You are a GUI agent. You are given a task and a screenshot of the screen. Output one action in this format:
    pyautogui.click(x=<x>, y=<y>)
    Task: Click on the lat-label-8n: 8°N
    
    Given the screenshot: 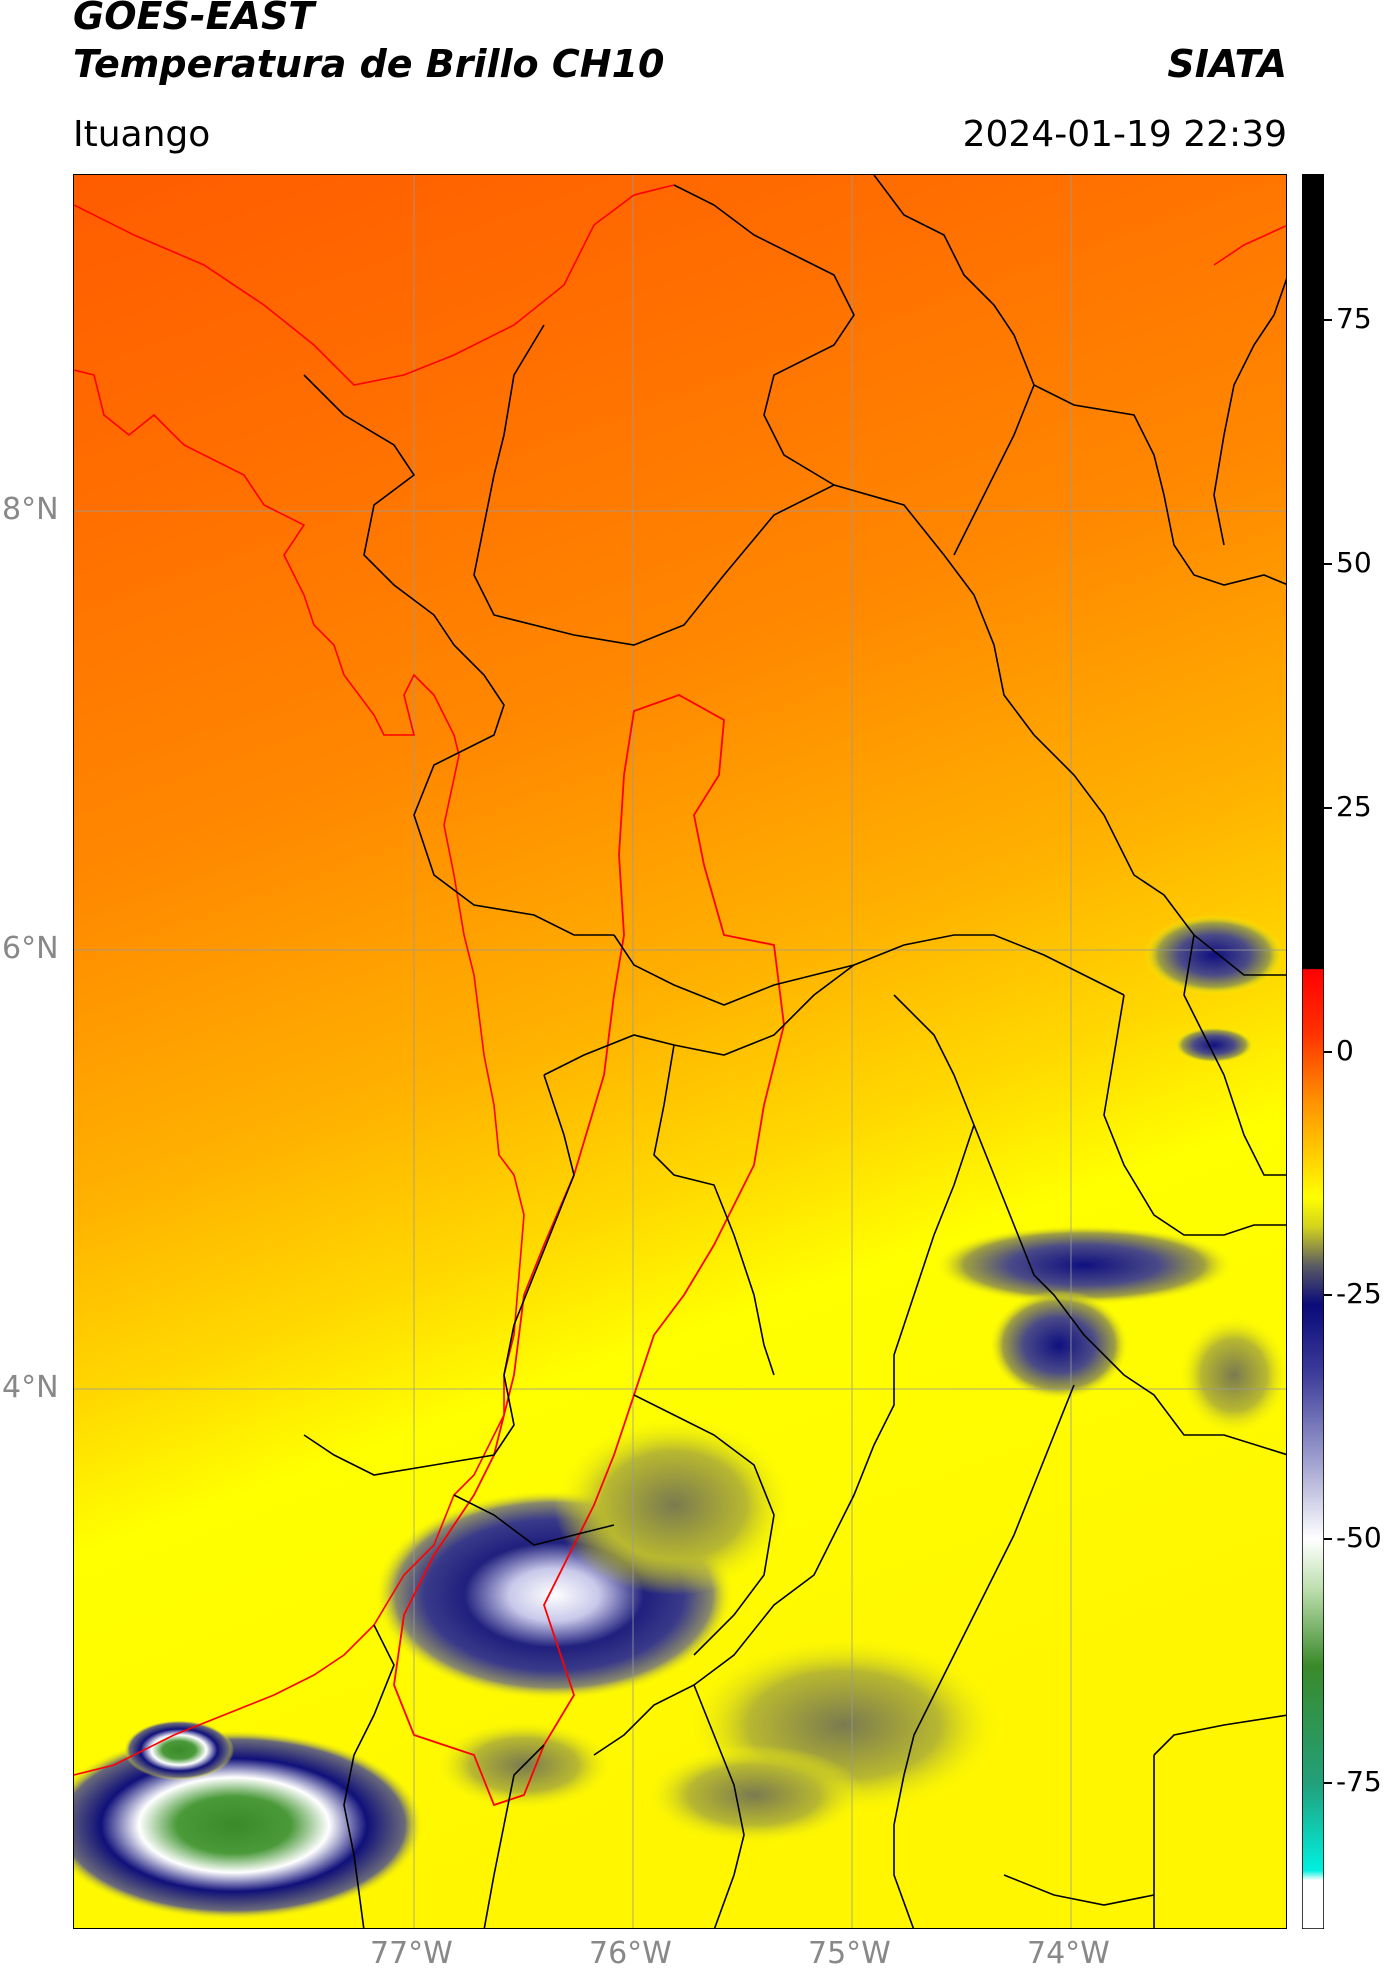 What is the action you would take?
    pyautogui.click(x=30, y=509)
    